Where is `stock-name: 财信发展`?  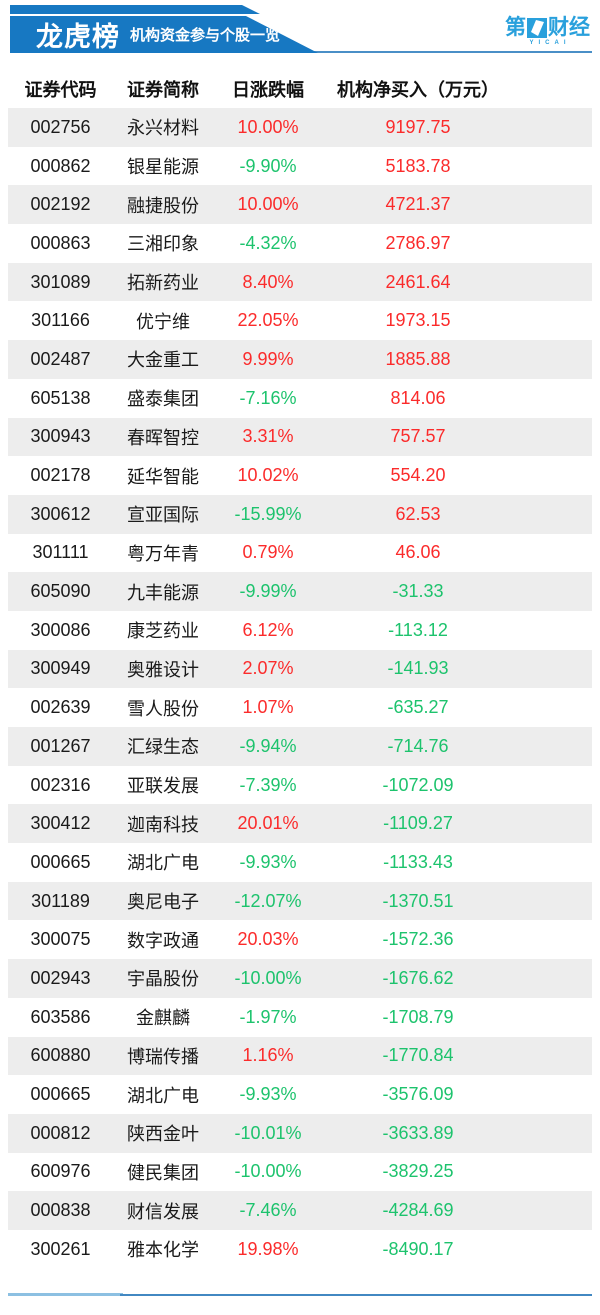
stock-name: 财信发展 is located at coordinates (163, 1211).